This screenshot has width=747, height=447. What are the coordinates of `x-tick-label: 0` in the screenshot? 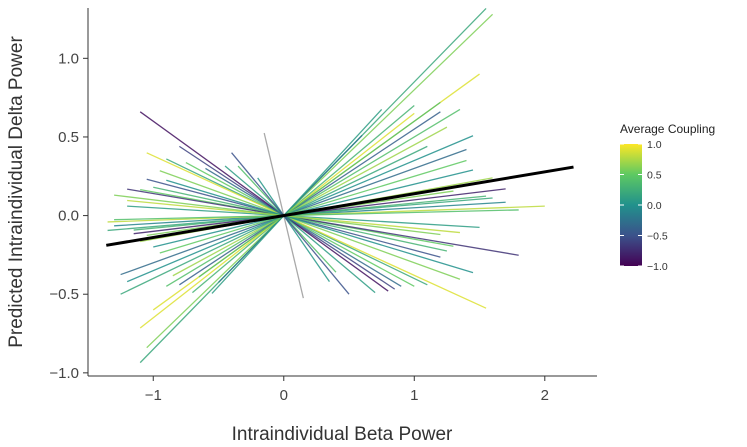 It's located at (284, 395).